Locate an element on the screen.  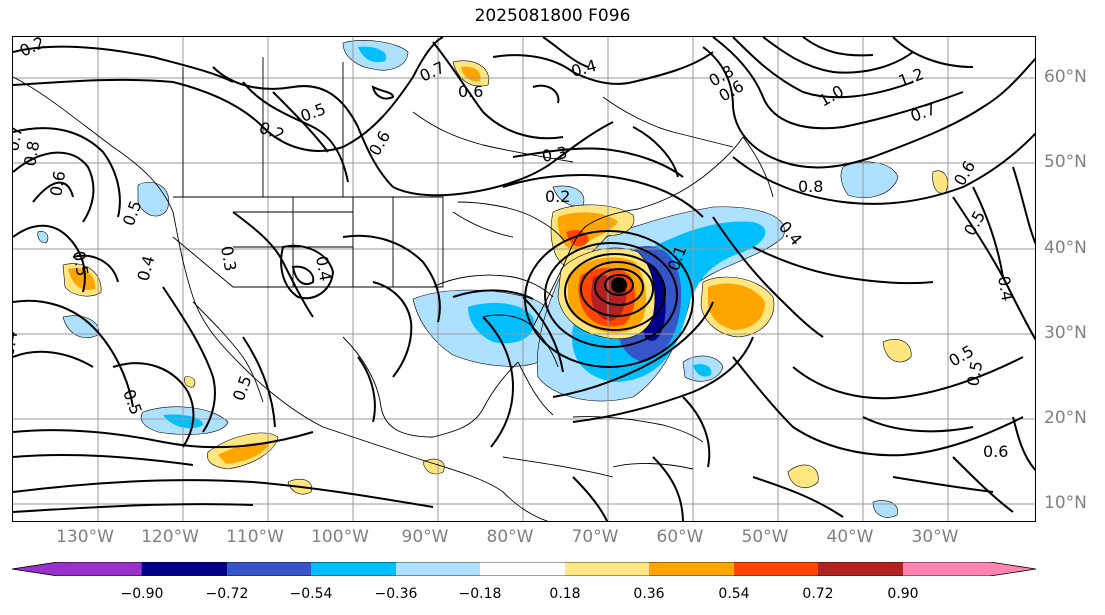
lon-label: 80°W is located at coordinates (510, 537).